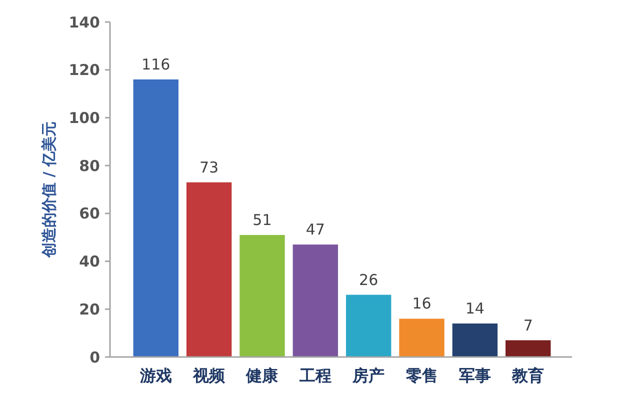 The width and height of the screenshot is (628, 402). Describe the element at coordinates (422, 303) in the screenshot. I see `data-label: 16` at that location.